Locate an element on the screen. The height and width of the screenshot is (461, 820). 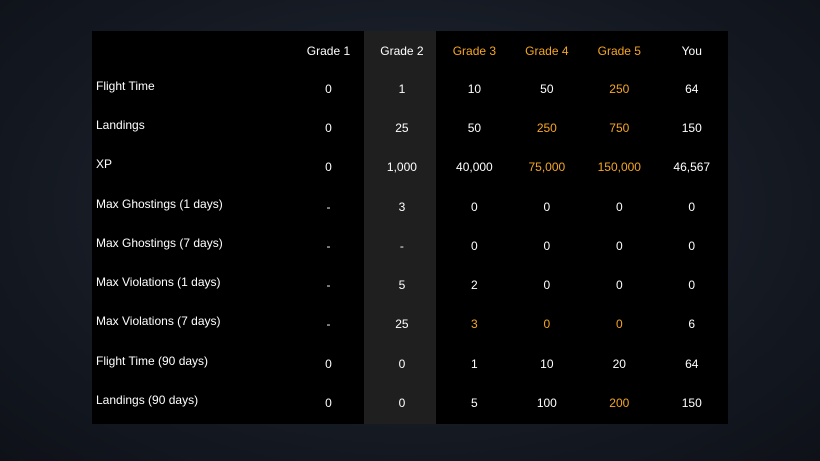
row-label: Max Ghostings (7 days) is located at coordinates (159, 242).